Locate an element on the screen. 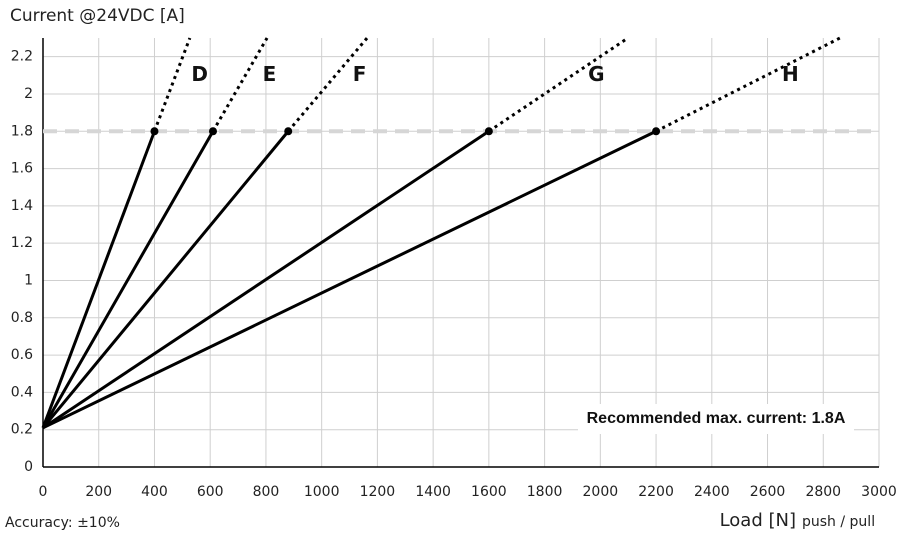  series-label: H is located at coordinates (790, 74).